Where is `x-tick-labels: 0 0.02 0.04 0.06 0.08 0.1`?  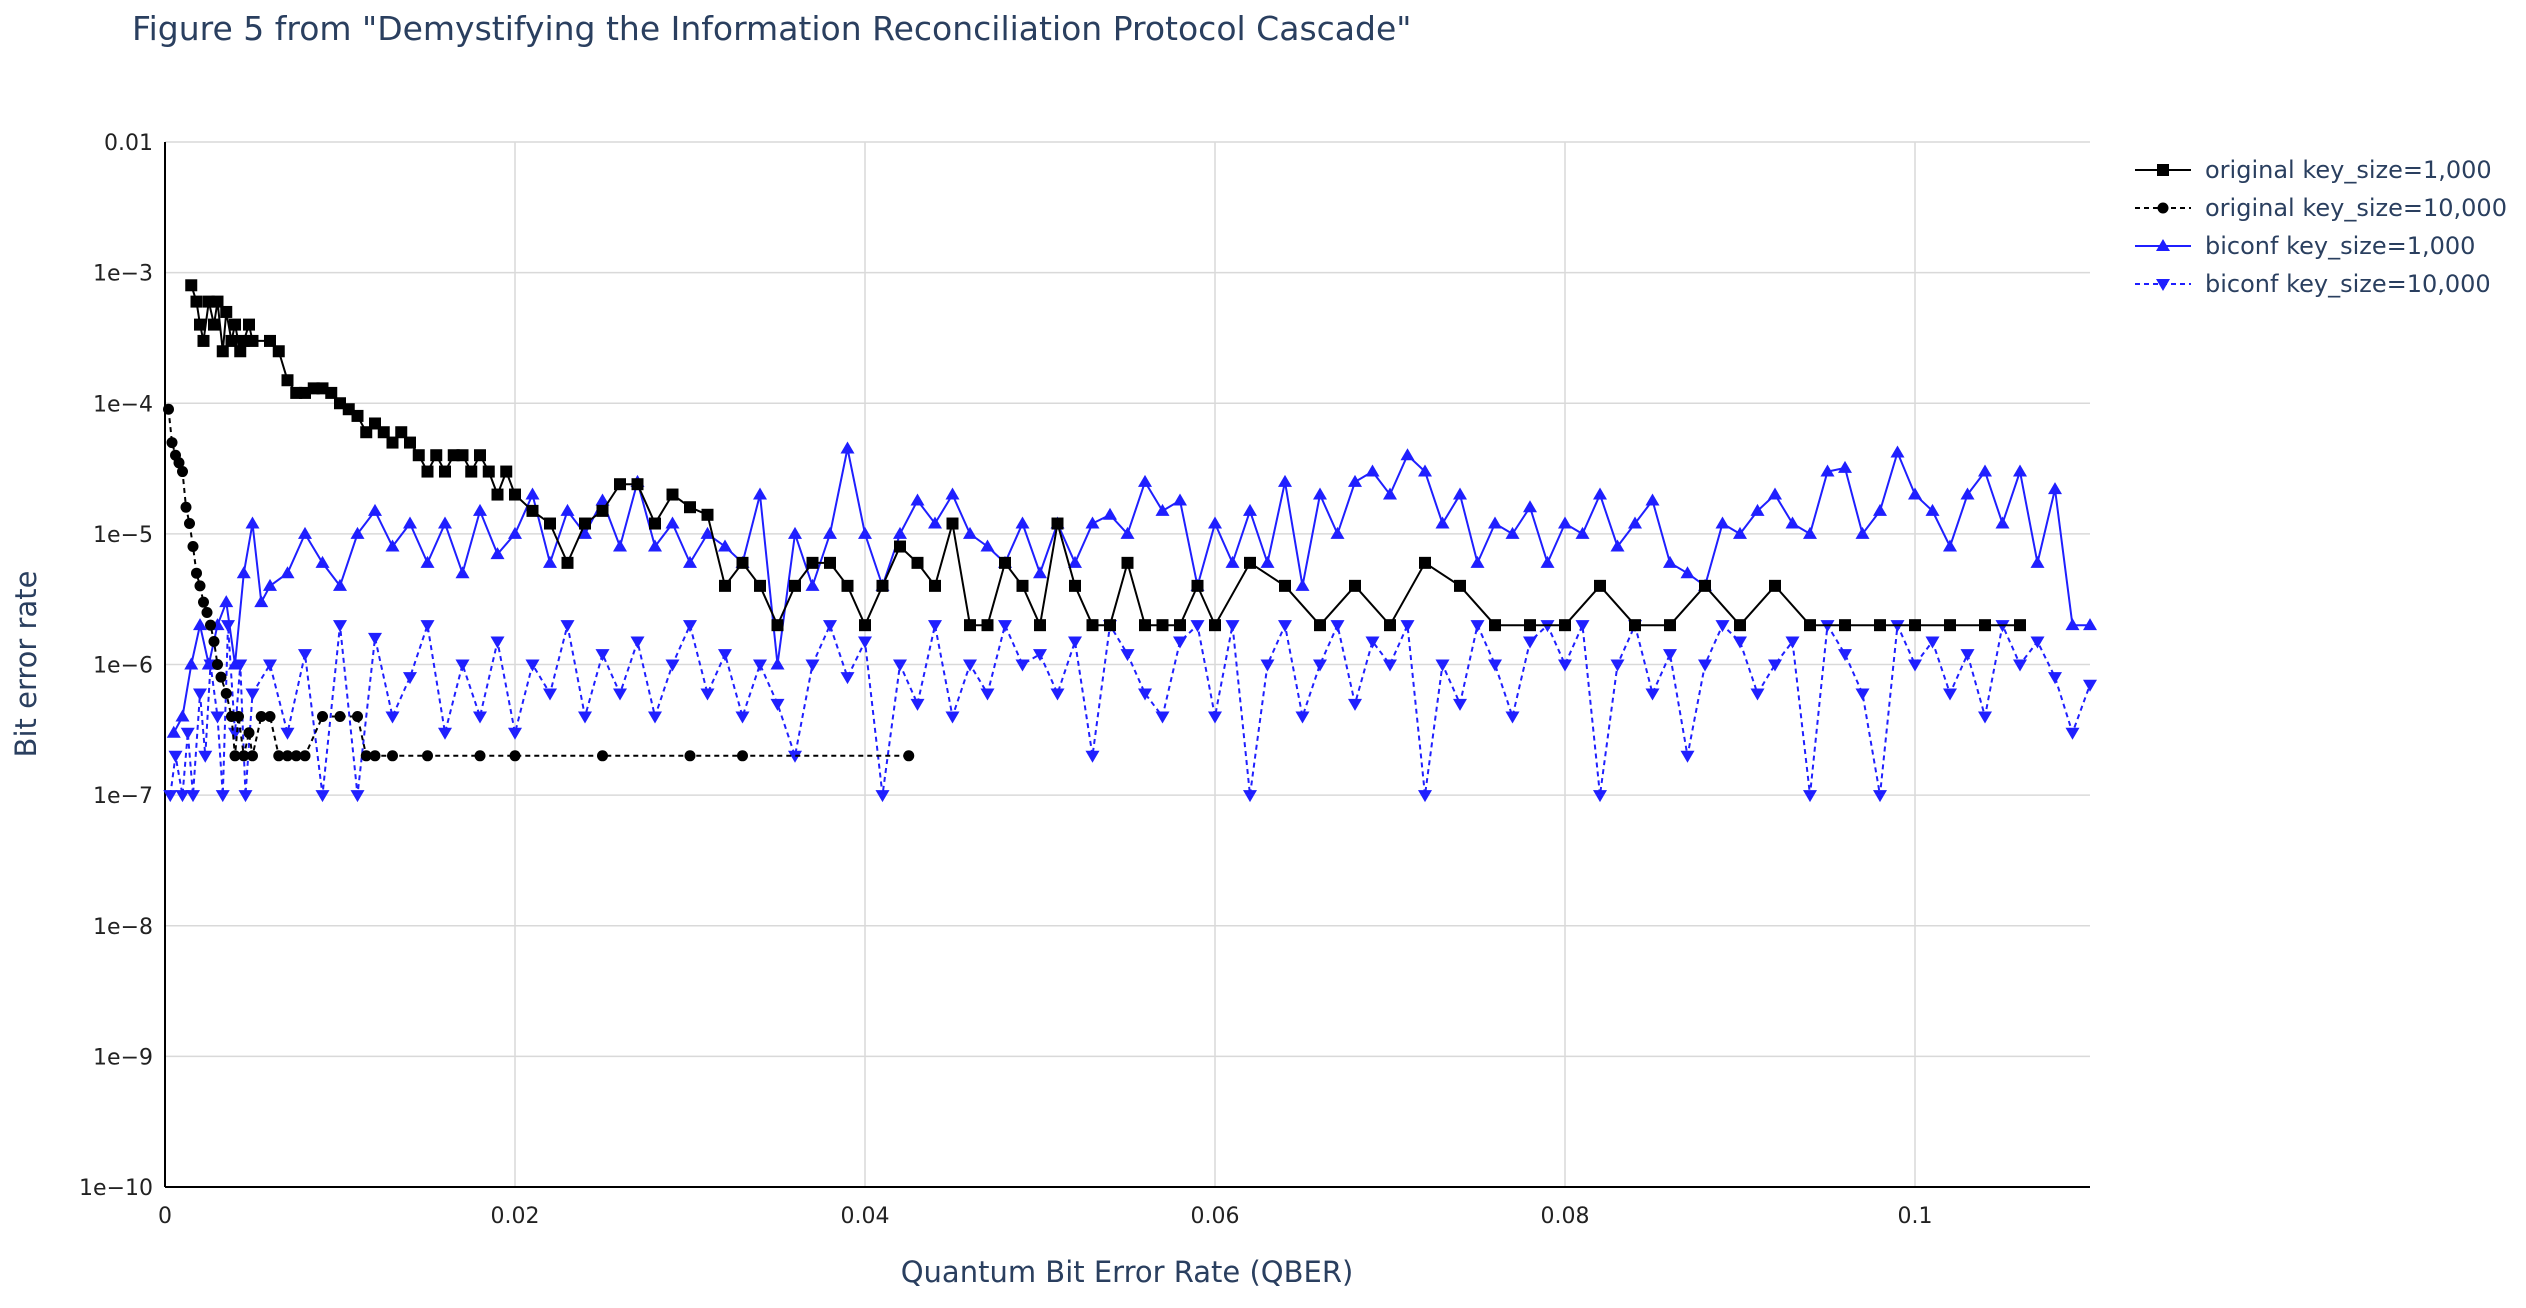
x-tick-labels: 0 0.02 0.04 0.06 0.08 0.1 is located at coordinates (1045, 1216).